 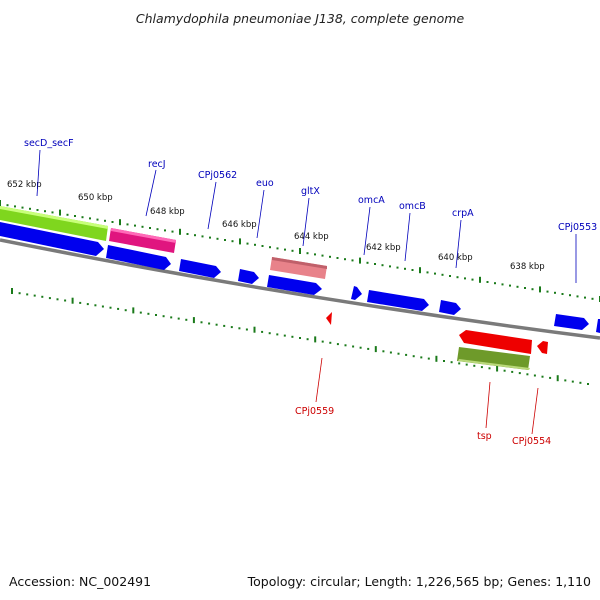 What do you see at coordinates (535, 411) in the screenshot?
I see `leader-line-CPj0554` at bounding box center [535, 411].